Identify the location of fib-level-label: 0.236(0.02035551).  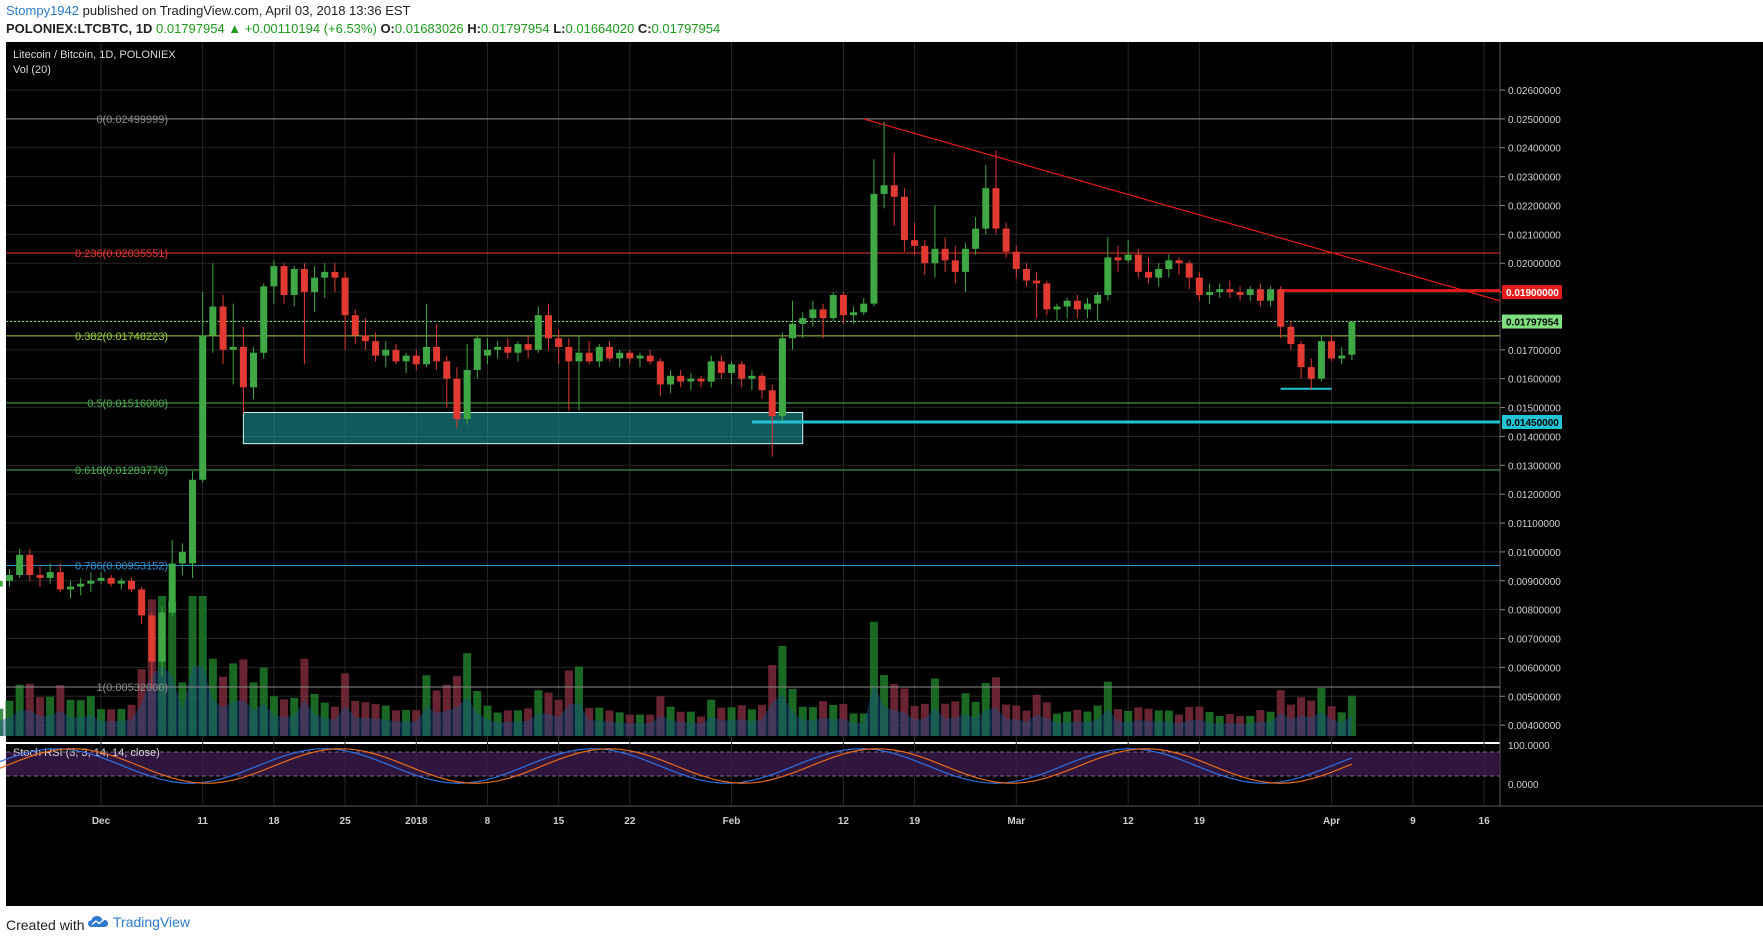
(121, 254).